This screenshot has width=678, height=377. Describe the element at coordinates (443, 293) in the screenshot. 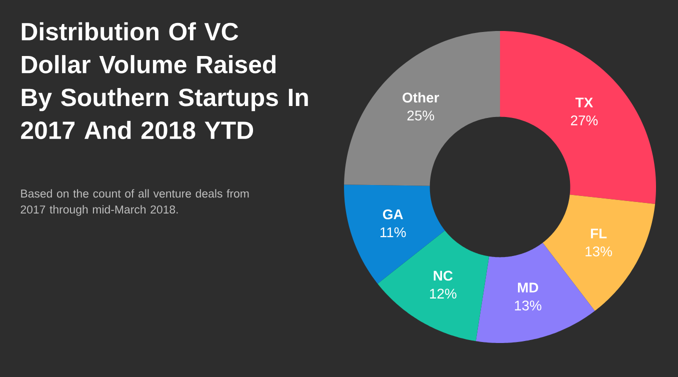

I see `data-label: 12%` at that location.